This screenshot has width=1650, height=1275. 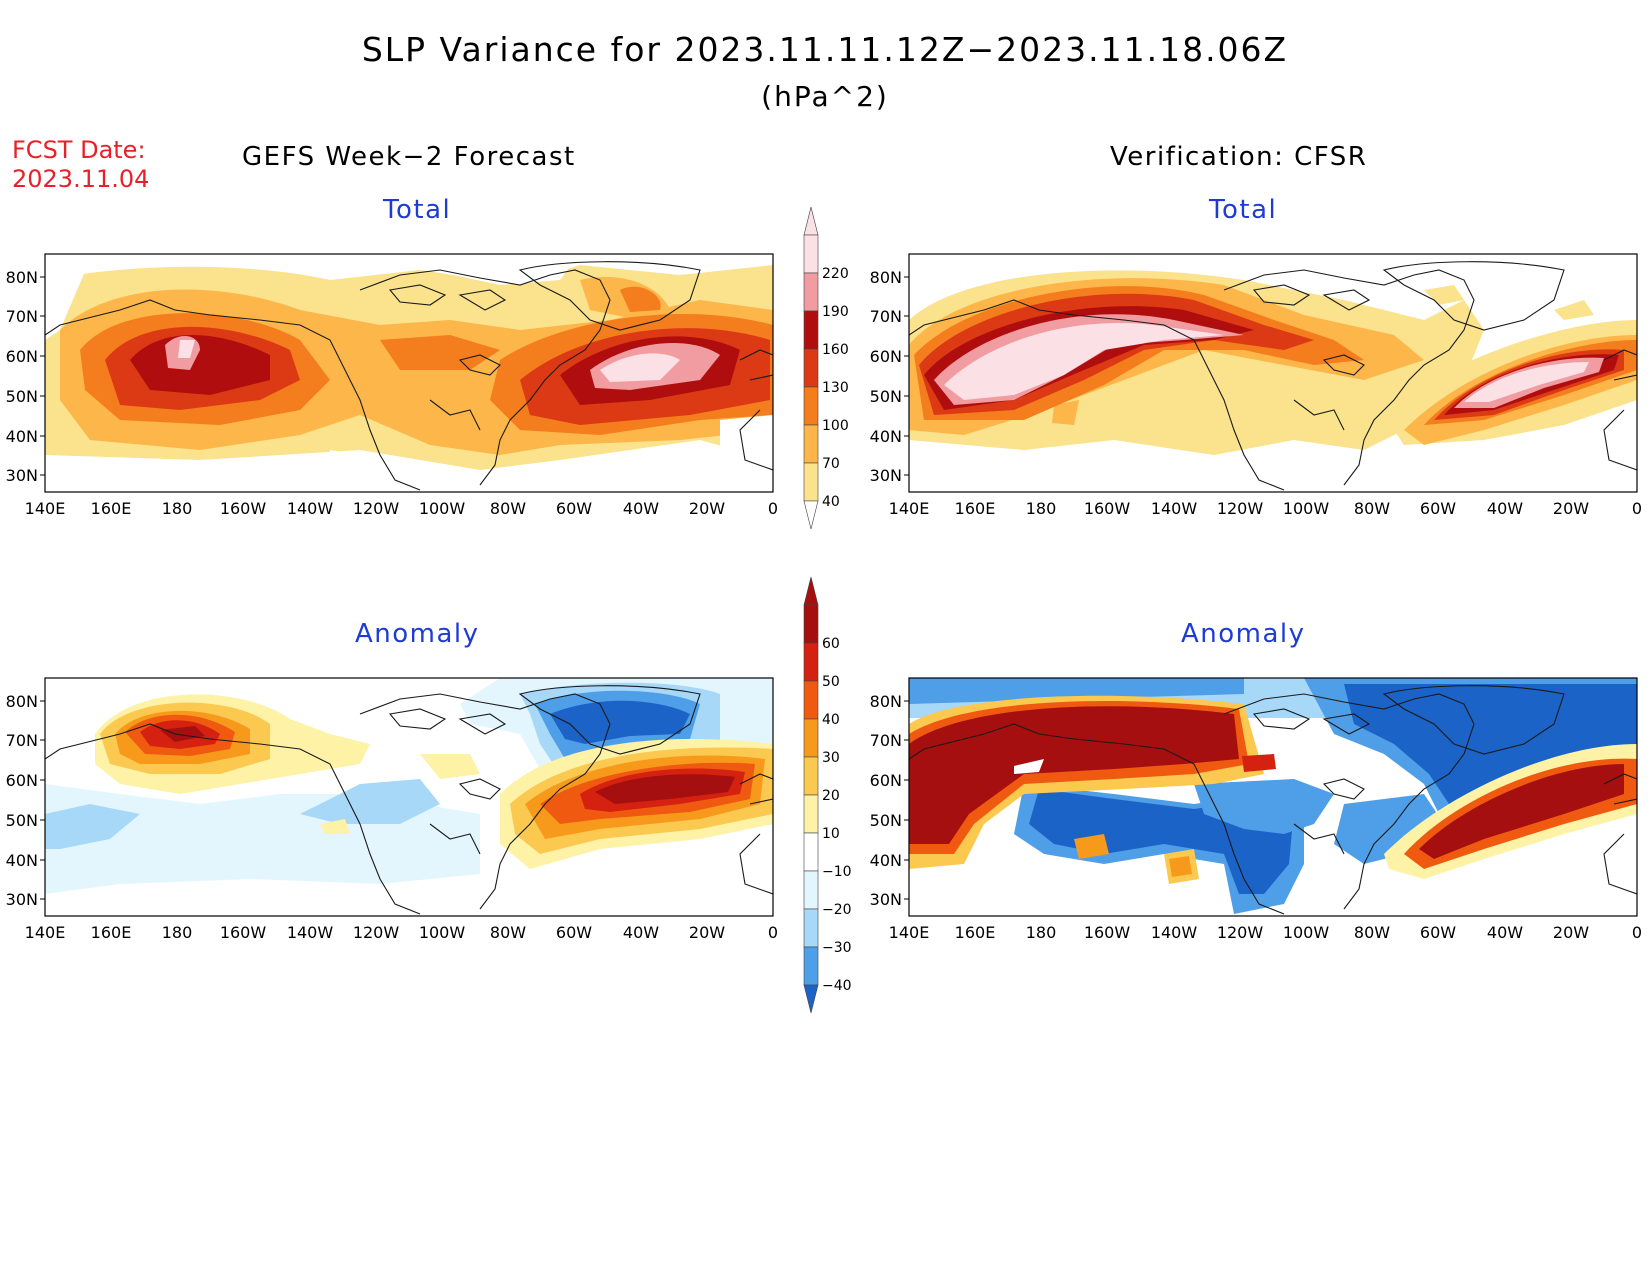 I want to click on anomaly-label-left: Anomaly, so click(x=417, y=634).